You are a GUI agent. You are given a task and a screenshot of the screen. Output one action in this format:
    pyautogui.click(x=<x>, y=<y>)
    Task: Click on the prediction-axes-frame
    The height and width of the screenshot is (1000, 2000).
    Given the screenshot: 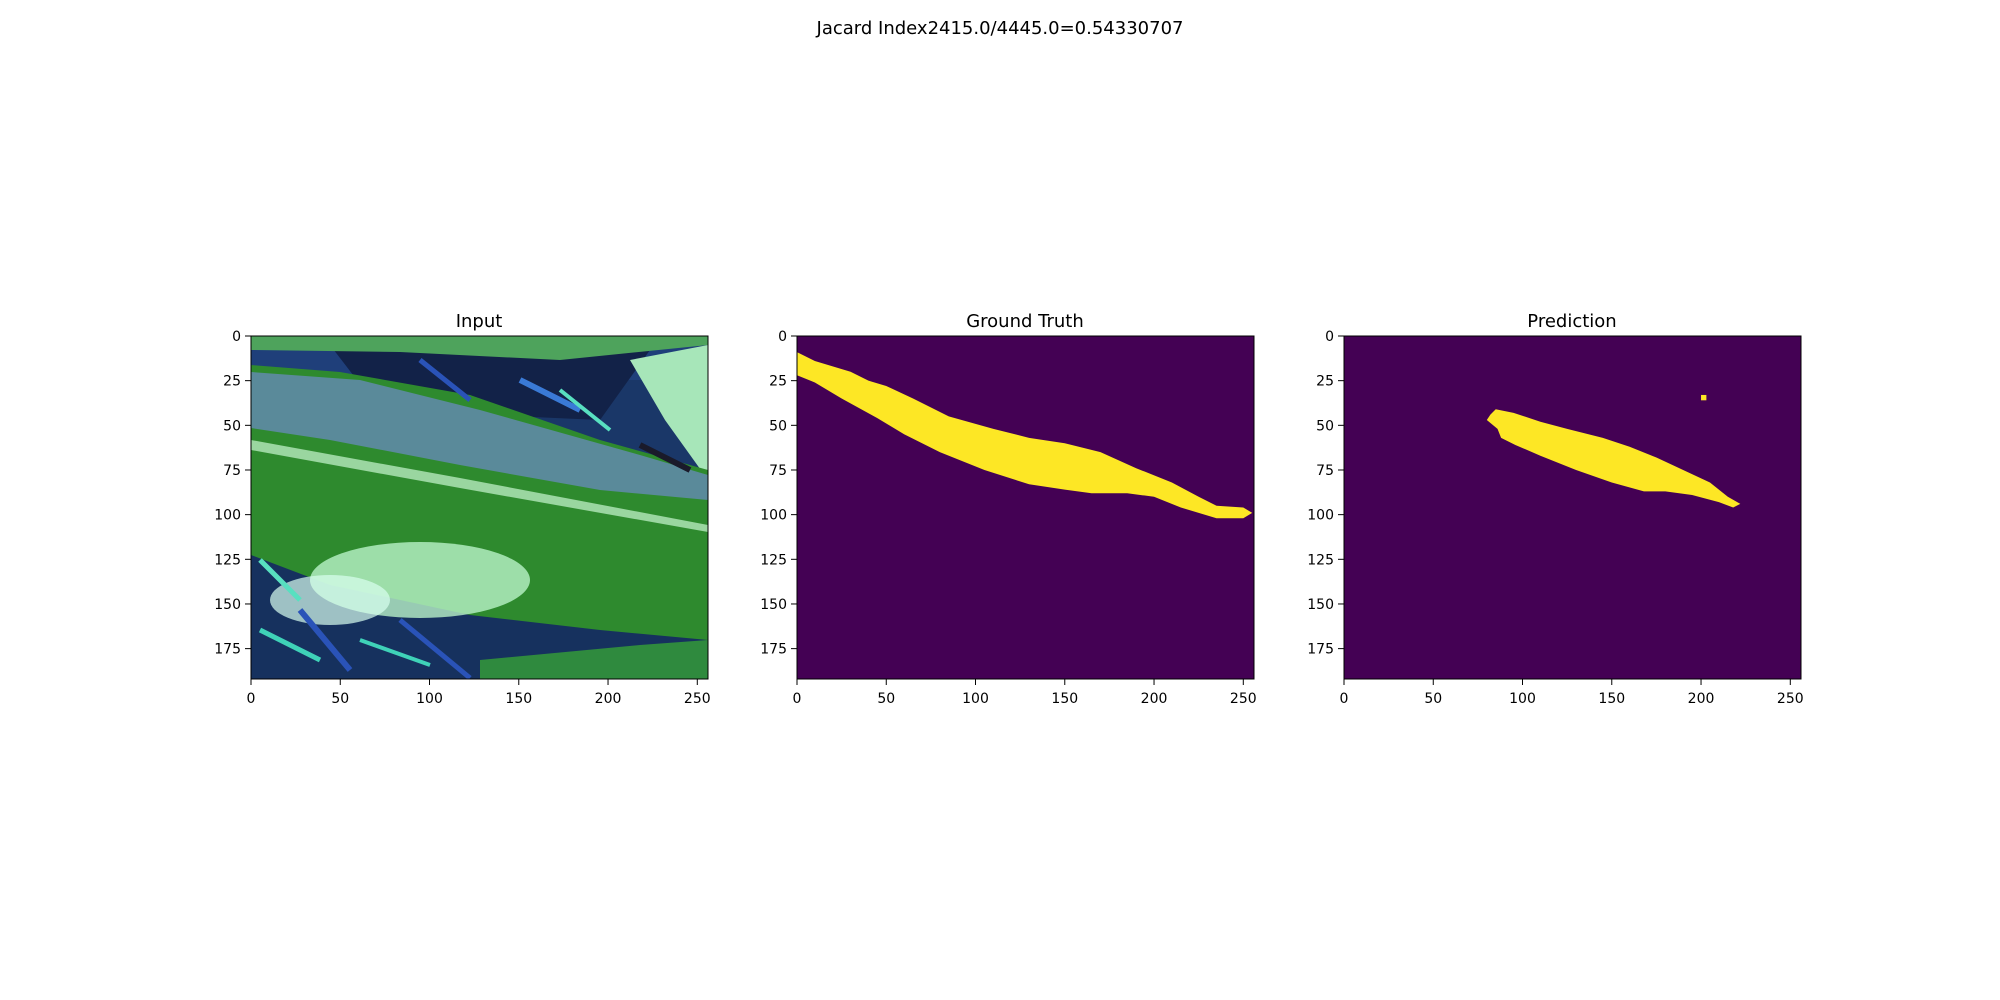 What is the action you would take?
    pyautogui.click(x=1572, y=507)
    